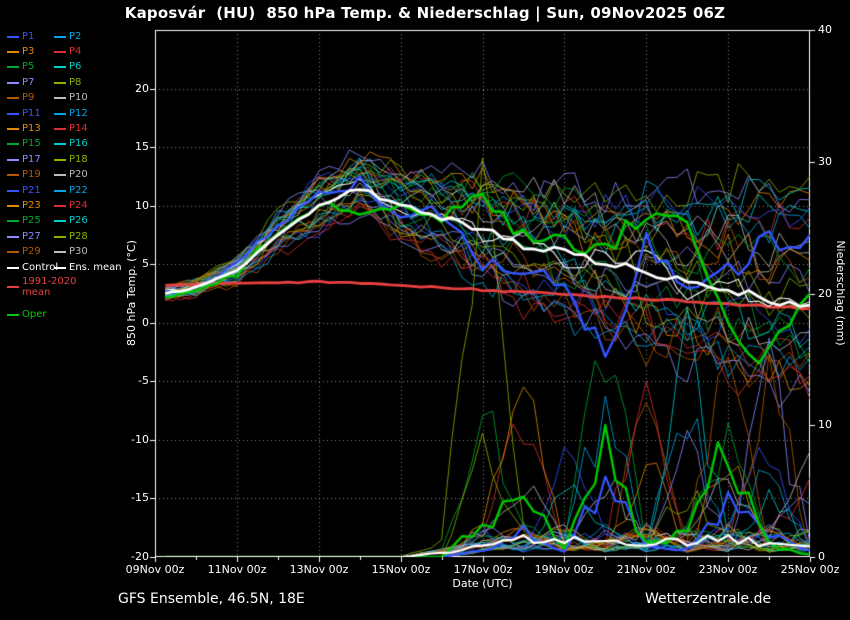 Image resolution: width=850 pixels, height=620 pixels. What do you see at coordinates (30, 82) in the screenshot?
I see `legend-member-P7: P7` at bounding box center [30, 82].